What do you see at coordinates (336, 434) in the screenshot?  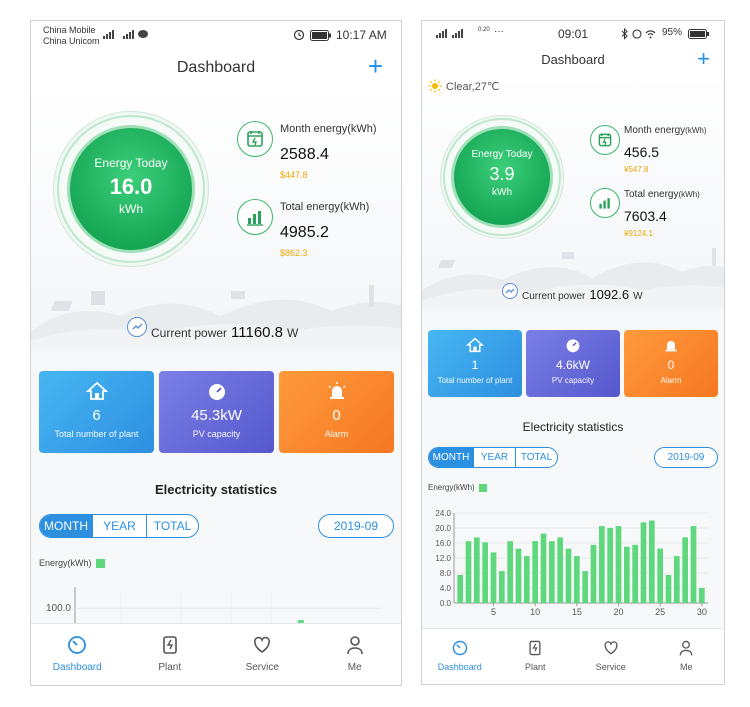 I see `alarm-label: Alarm` at bounding box center [336, 434].